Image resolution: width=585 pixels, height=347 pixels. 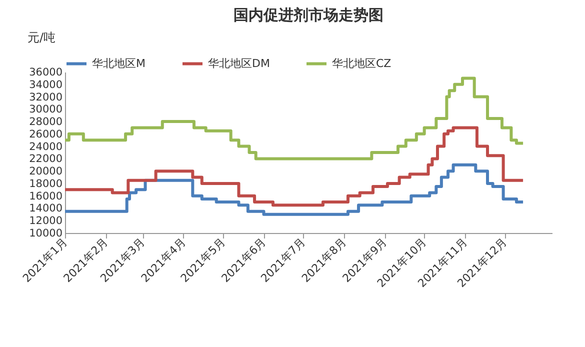 I want to click on chart-title: 国内促进剂市场走势图, so click(x=309, y=15).